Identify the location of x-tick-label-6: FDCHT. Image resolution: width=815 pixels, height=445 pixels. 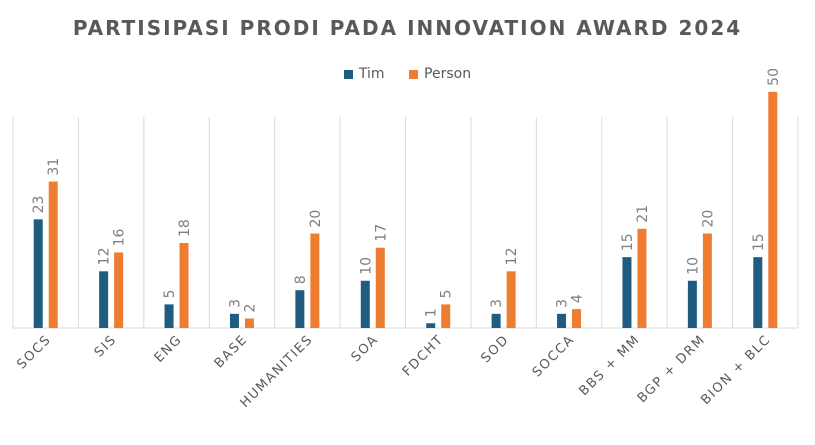
(423, 355).